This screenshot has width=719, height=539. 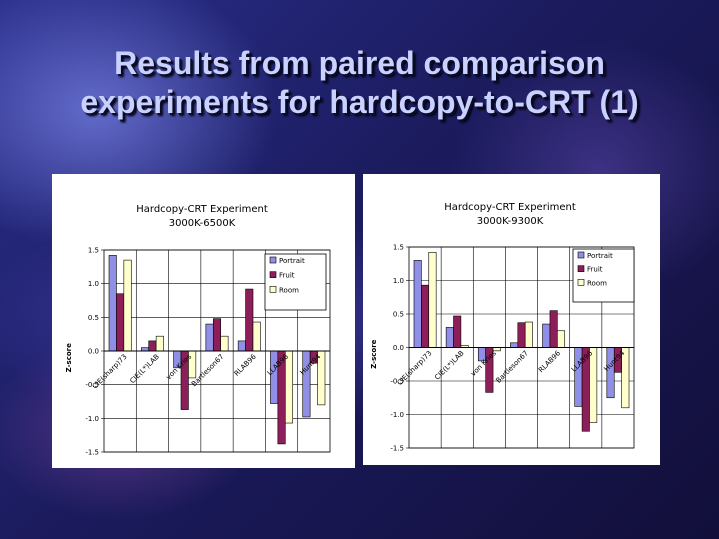 What do you see at coordinates (359, 63) in the screenshot?
I see `slide-title-line-1: Results from paired comparison` at bounding box center [359, 63].